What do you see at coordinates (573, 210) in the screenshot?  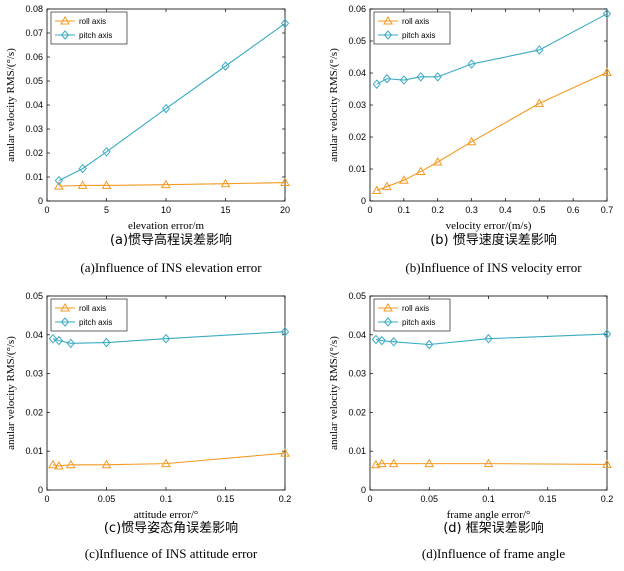 I see `x-tick-label: 0.6` at bounding box center [573, 210].